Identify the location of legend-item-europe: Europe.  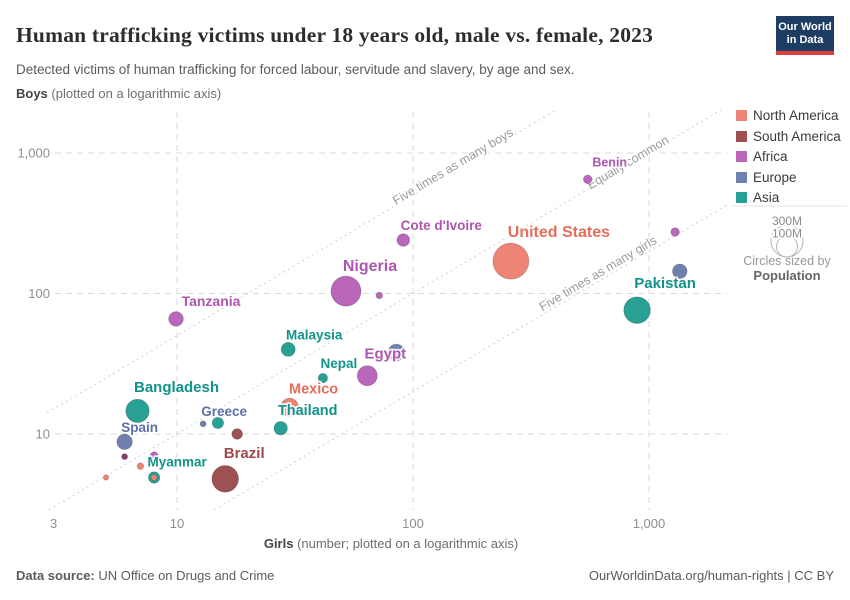
(788, 177).